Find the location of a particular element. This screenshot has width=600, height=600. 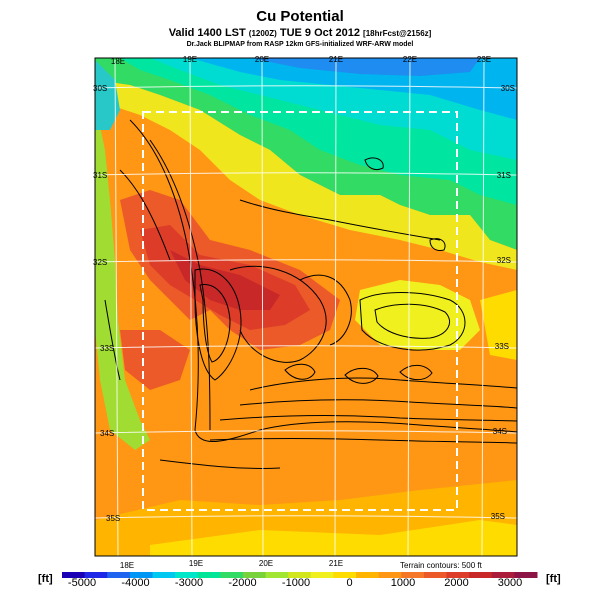

utc-time: (1200Z) is located at coordinates (262, 33).